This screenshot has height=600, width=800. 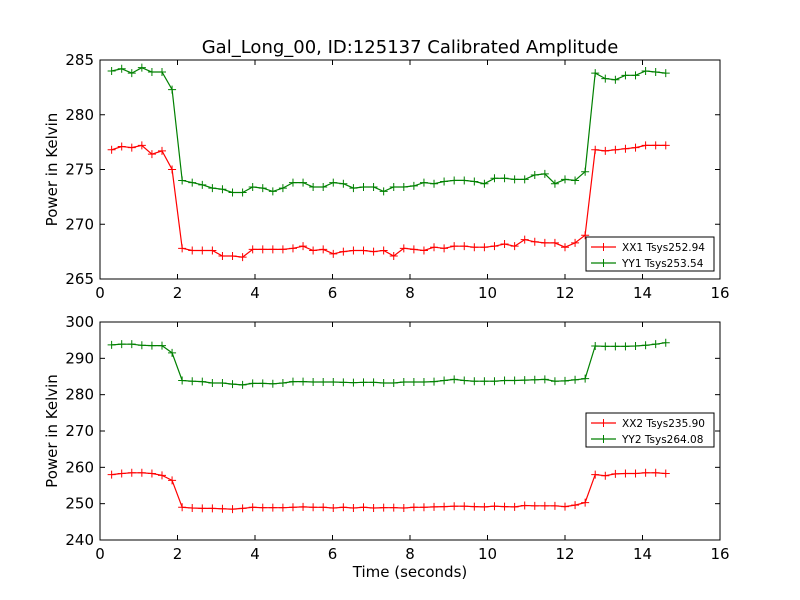 What do you see at coordinates (662, 440) in the screenshot?
I see `legend-entry: YY2 Tsys264.08` at bounding box center [662, 440].